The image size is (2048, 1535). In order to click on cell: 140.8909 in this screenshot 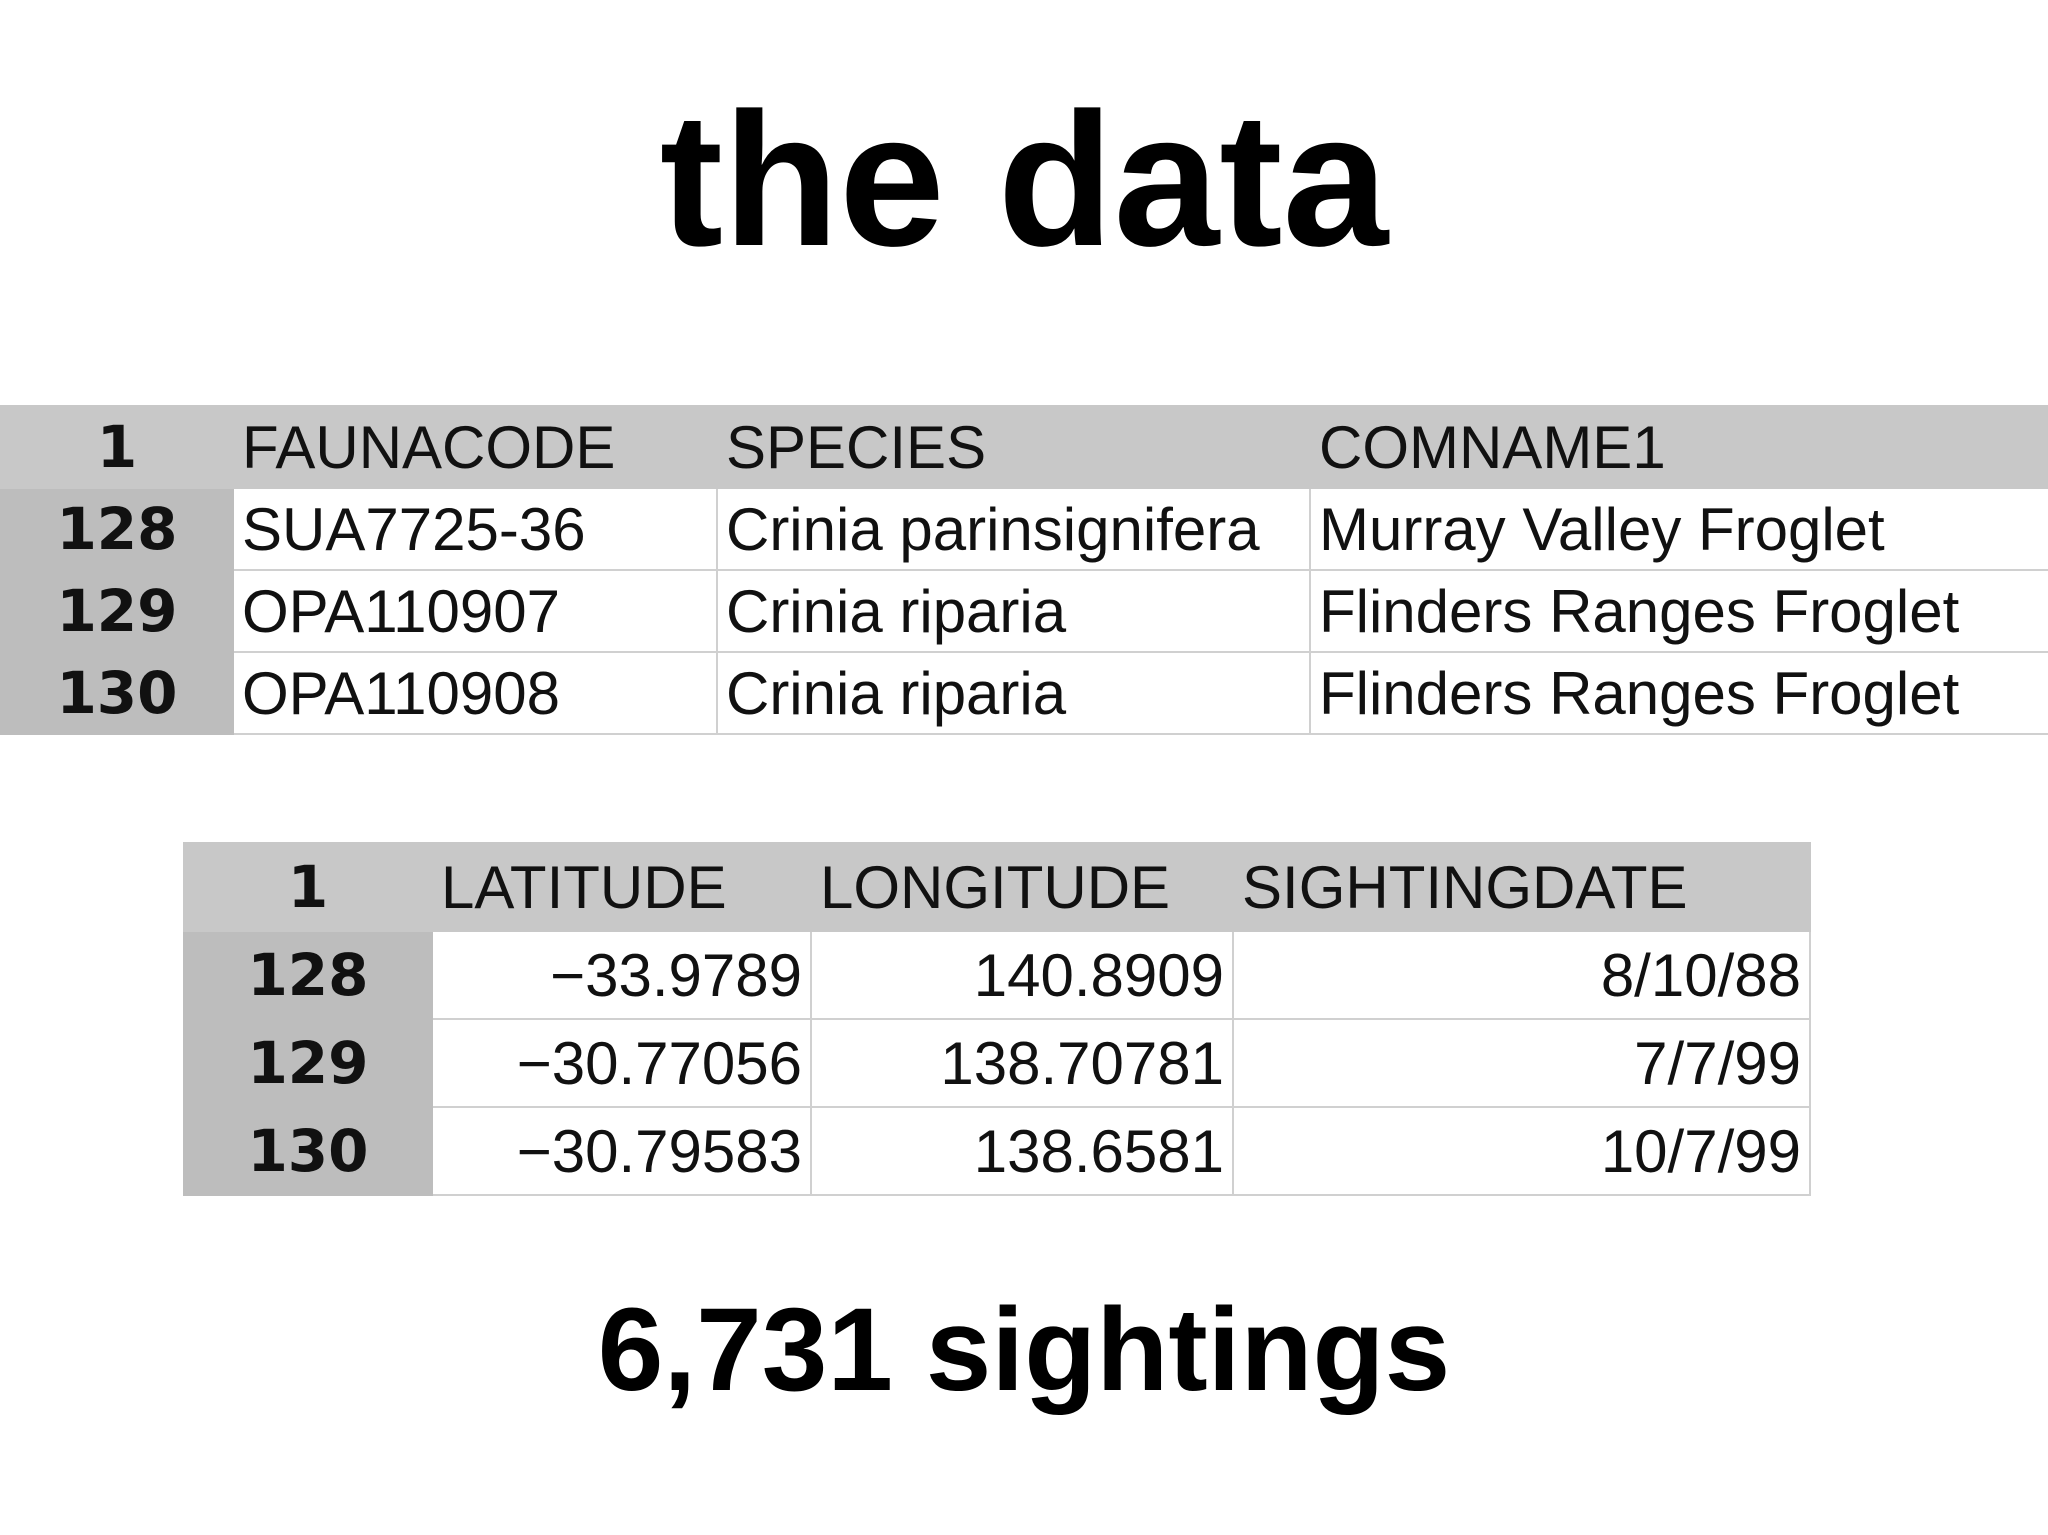, I will do `click(1022, 975)`.